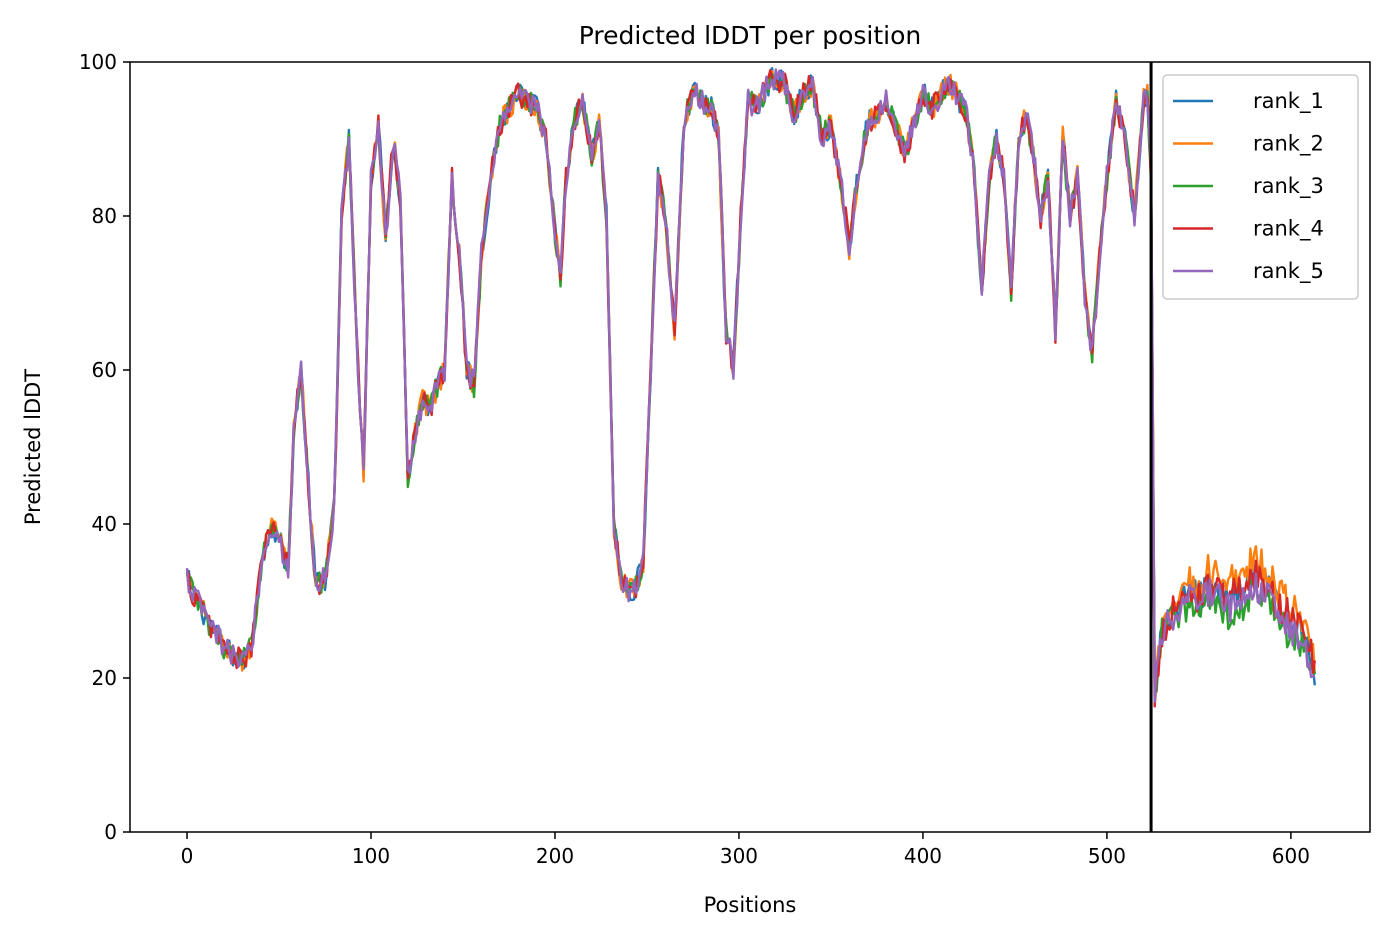 The height and width of the screenshot is (939, 1391). I want to click on legend-label-rank_3: rank_3, so click(1288, 186).